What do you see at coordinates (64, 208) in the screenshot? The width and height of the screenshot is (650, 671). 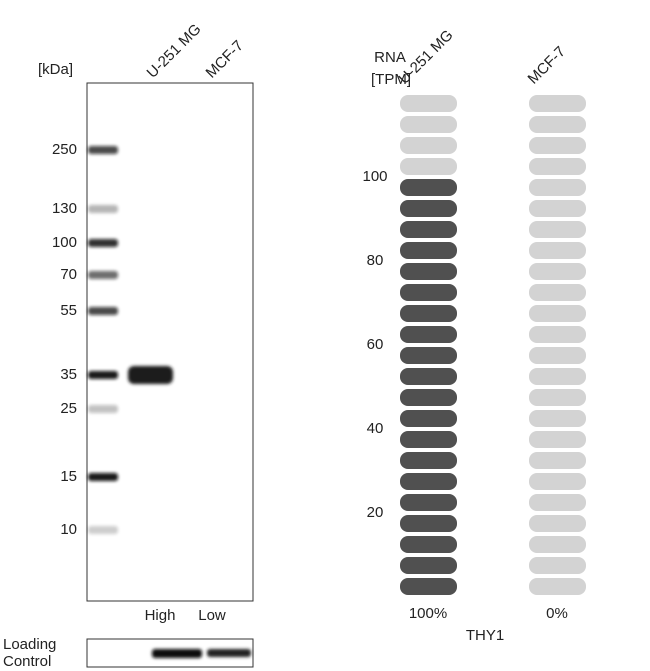 I see `marker-label: 130` at bounding box center [64, 208].